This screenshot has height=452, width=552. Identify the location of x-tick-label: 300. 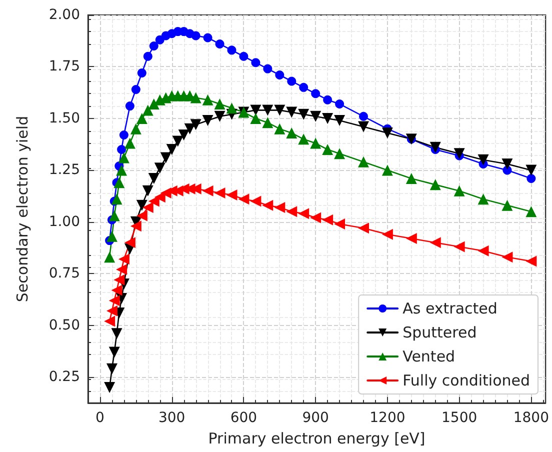
(172, 418).